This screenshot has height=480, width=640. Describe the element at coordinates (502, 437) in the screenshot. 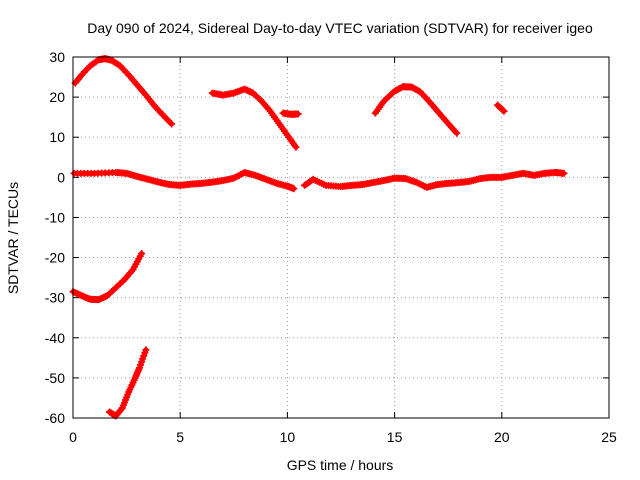

I see `x-tick-label: 20` at that location.